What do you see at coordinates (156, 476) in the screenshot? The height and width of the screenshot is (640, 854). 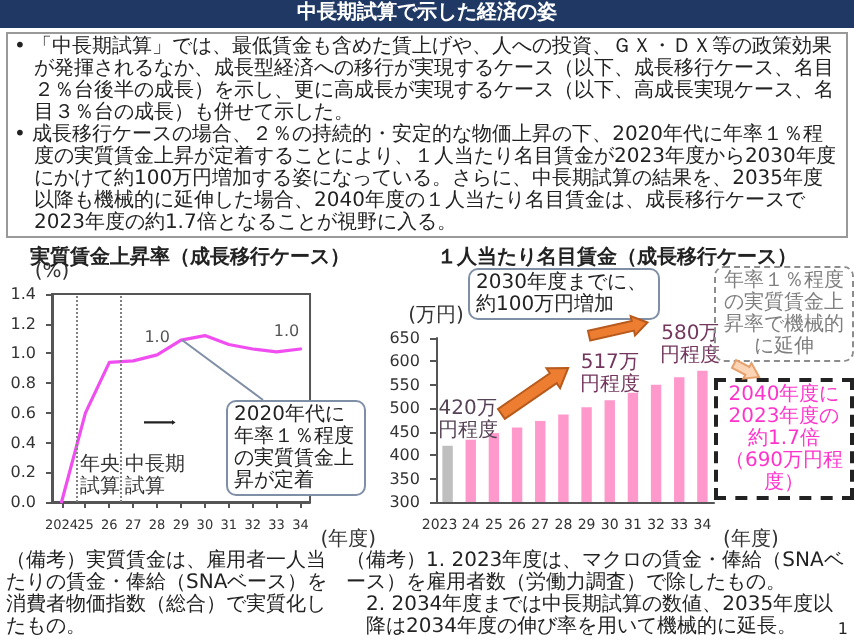 I see `ref-line-label: 中長期試算` at bounding box center [156, 476].